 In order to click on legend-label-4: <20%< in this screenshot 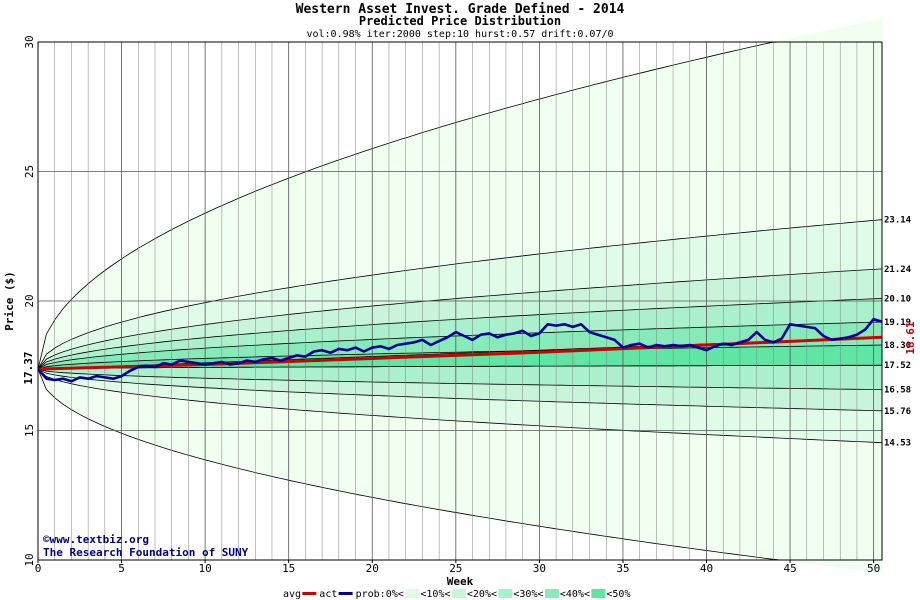, I will do `click(482, 594)`.